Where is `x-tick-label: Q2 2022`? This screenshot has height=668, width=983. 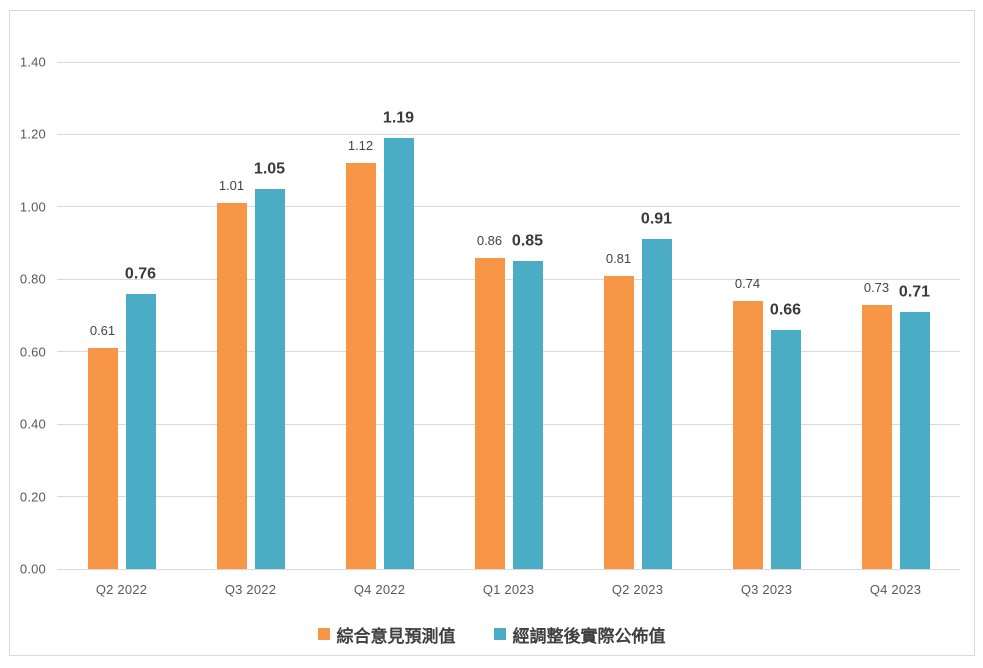
x-tick-label: Q2 2022 is located at coordinates (121, 589).